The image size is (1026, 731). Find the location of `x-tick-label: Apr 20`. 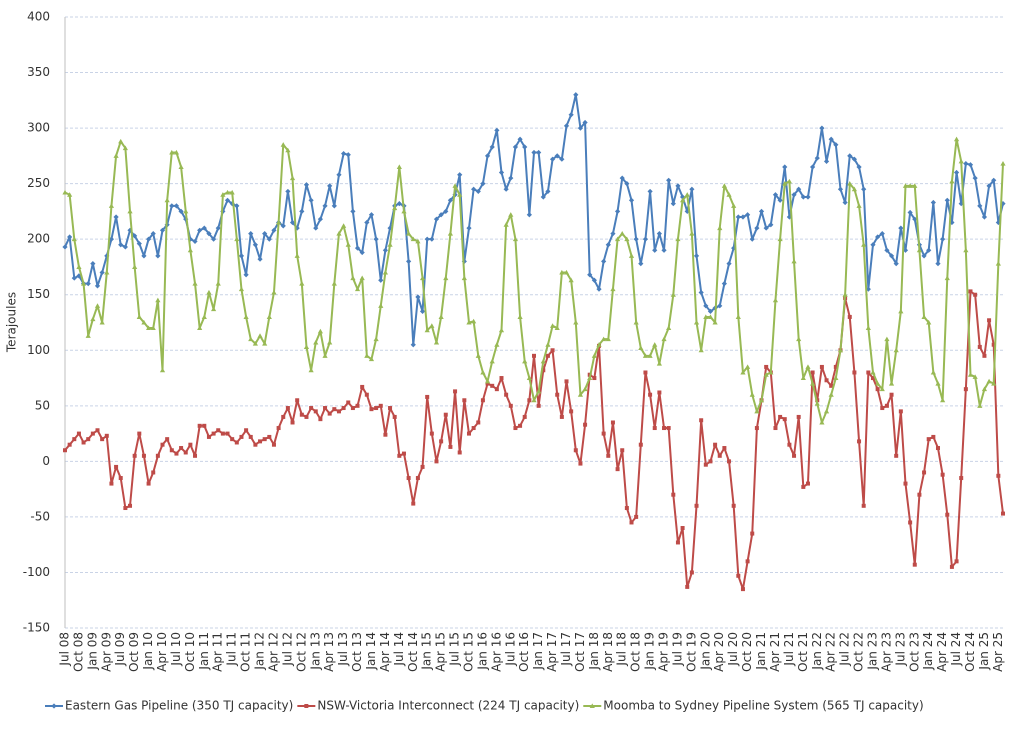

x-tick-label: Apr 20 is located at coordinates (719, 652).